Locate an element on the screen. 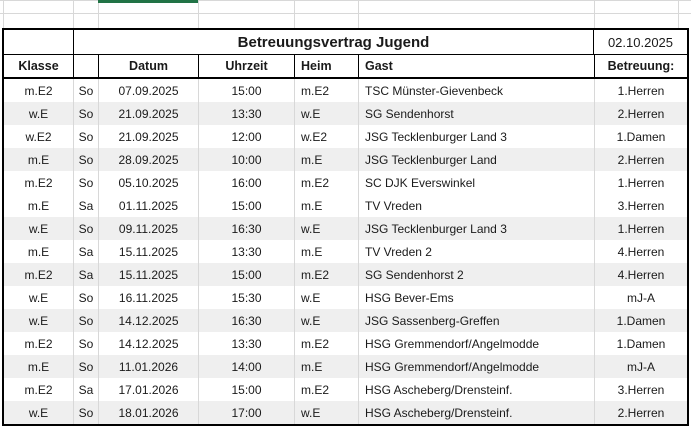  cell-uhrzeit: 15:30 is located at coordinates (246, 297).